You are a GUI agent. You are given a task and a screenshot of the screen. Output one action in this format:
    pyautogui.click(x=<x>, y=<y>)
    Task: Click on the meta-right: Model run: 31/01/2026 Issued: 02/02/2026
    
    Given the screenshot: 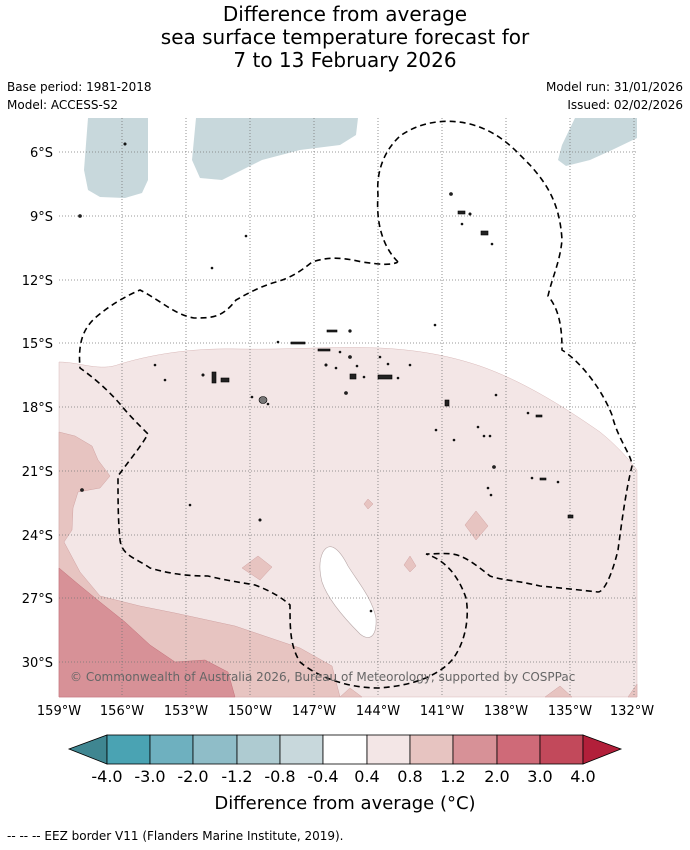 What is the action you would take?
    pyautogui.click(x=614, y=96)
    